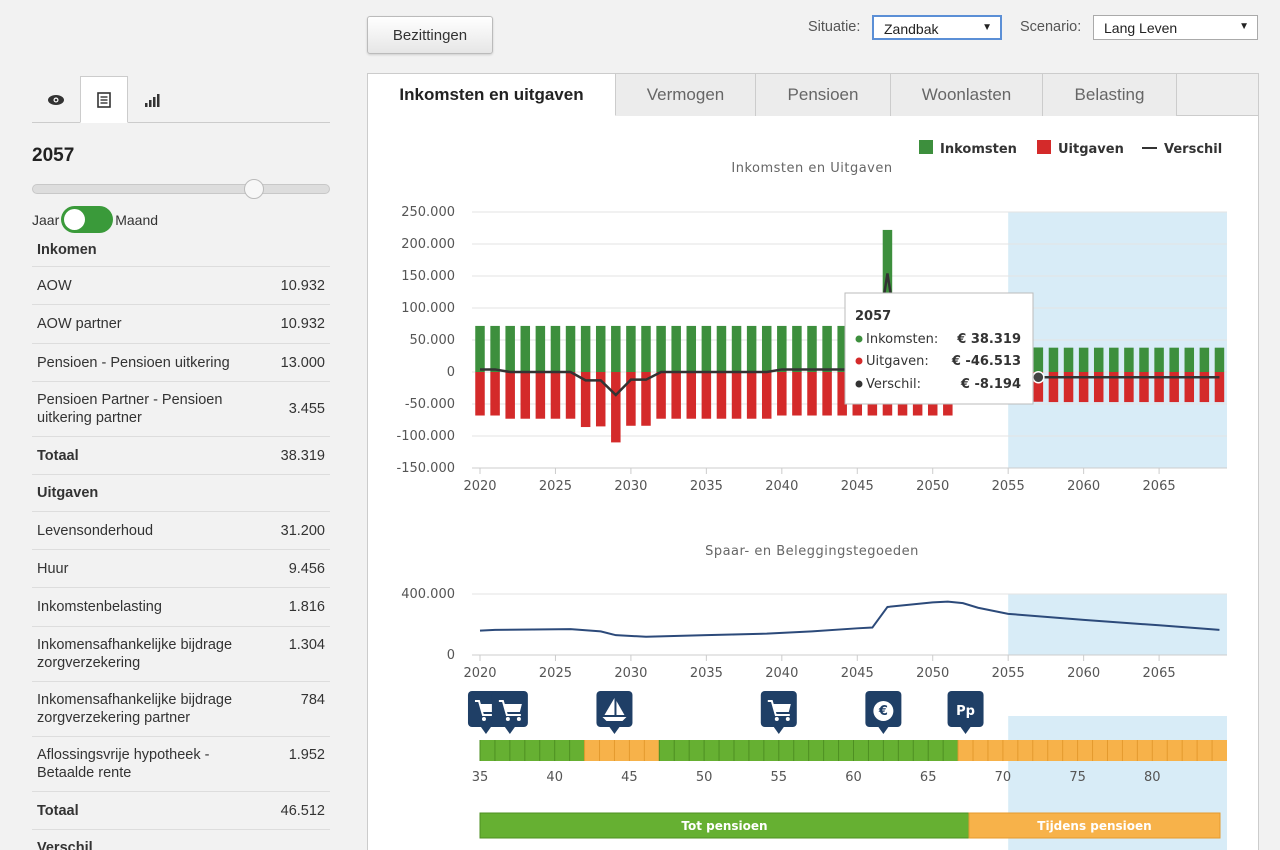 The height and width of the screenshot is (850, 1280). I want to click on eye-icon, so click(56, 99).